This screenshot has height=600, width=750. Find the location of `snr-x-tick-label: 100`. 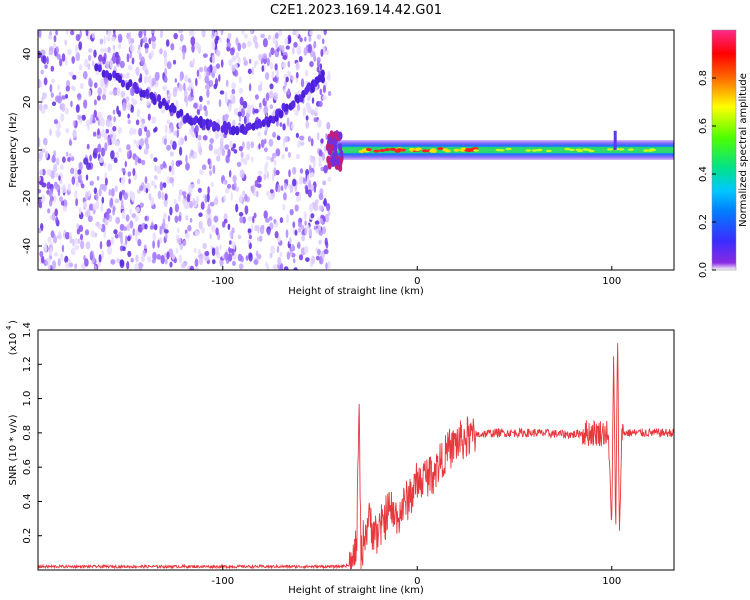

snr-x-tick-label: 100 is located at coordinates (611, 581).